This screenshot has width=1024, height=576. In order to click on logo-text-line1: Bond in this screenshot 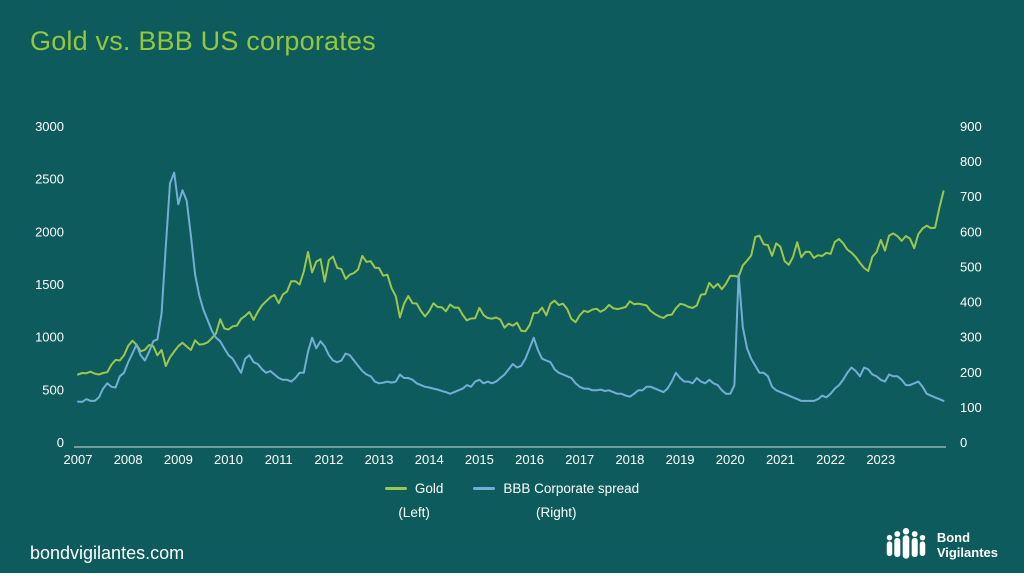, I will do `click(953, 537)`.